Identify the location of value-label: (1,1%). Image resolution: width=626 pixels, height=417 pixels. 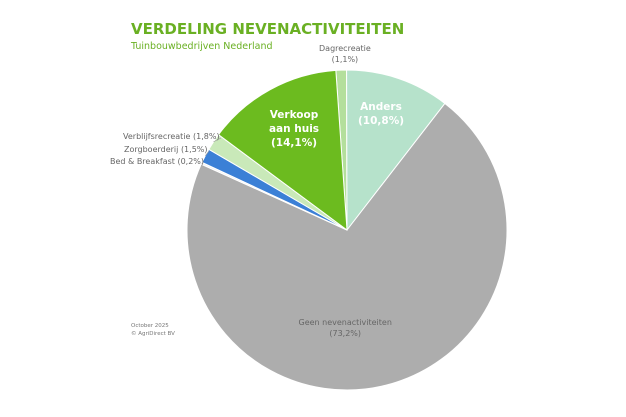
(345, 59).